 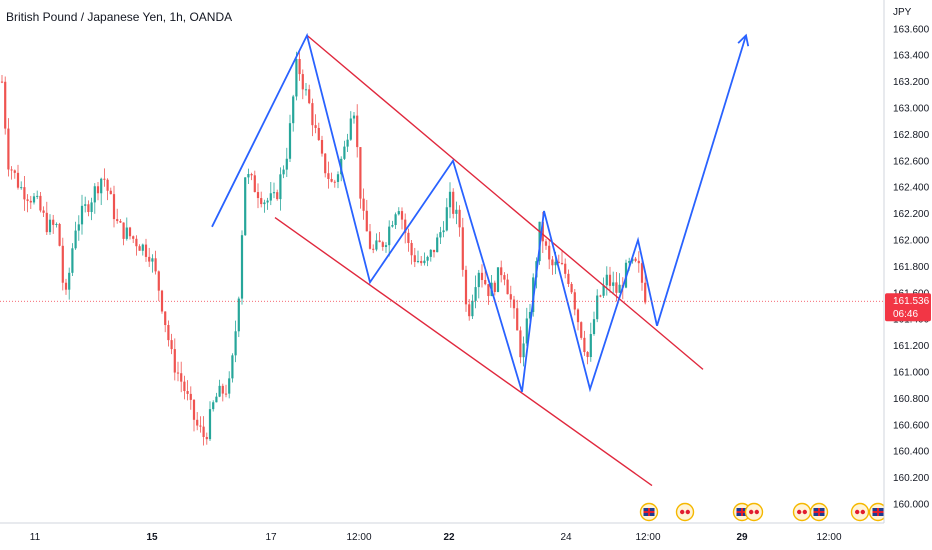 I want to click on x-tick-label: 15, so click(x=152, y=537).